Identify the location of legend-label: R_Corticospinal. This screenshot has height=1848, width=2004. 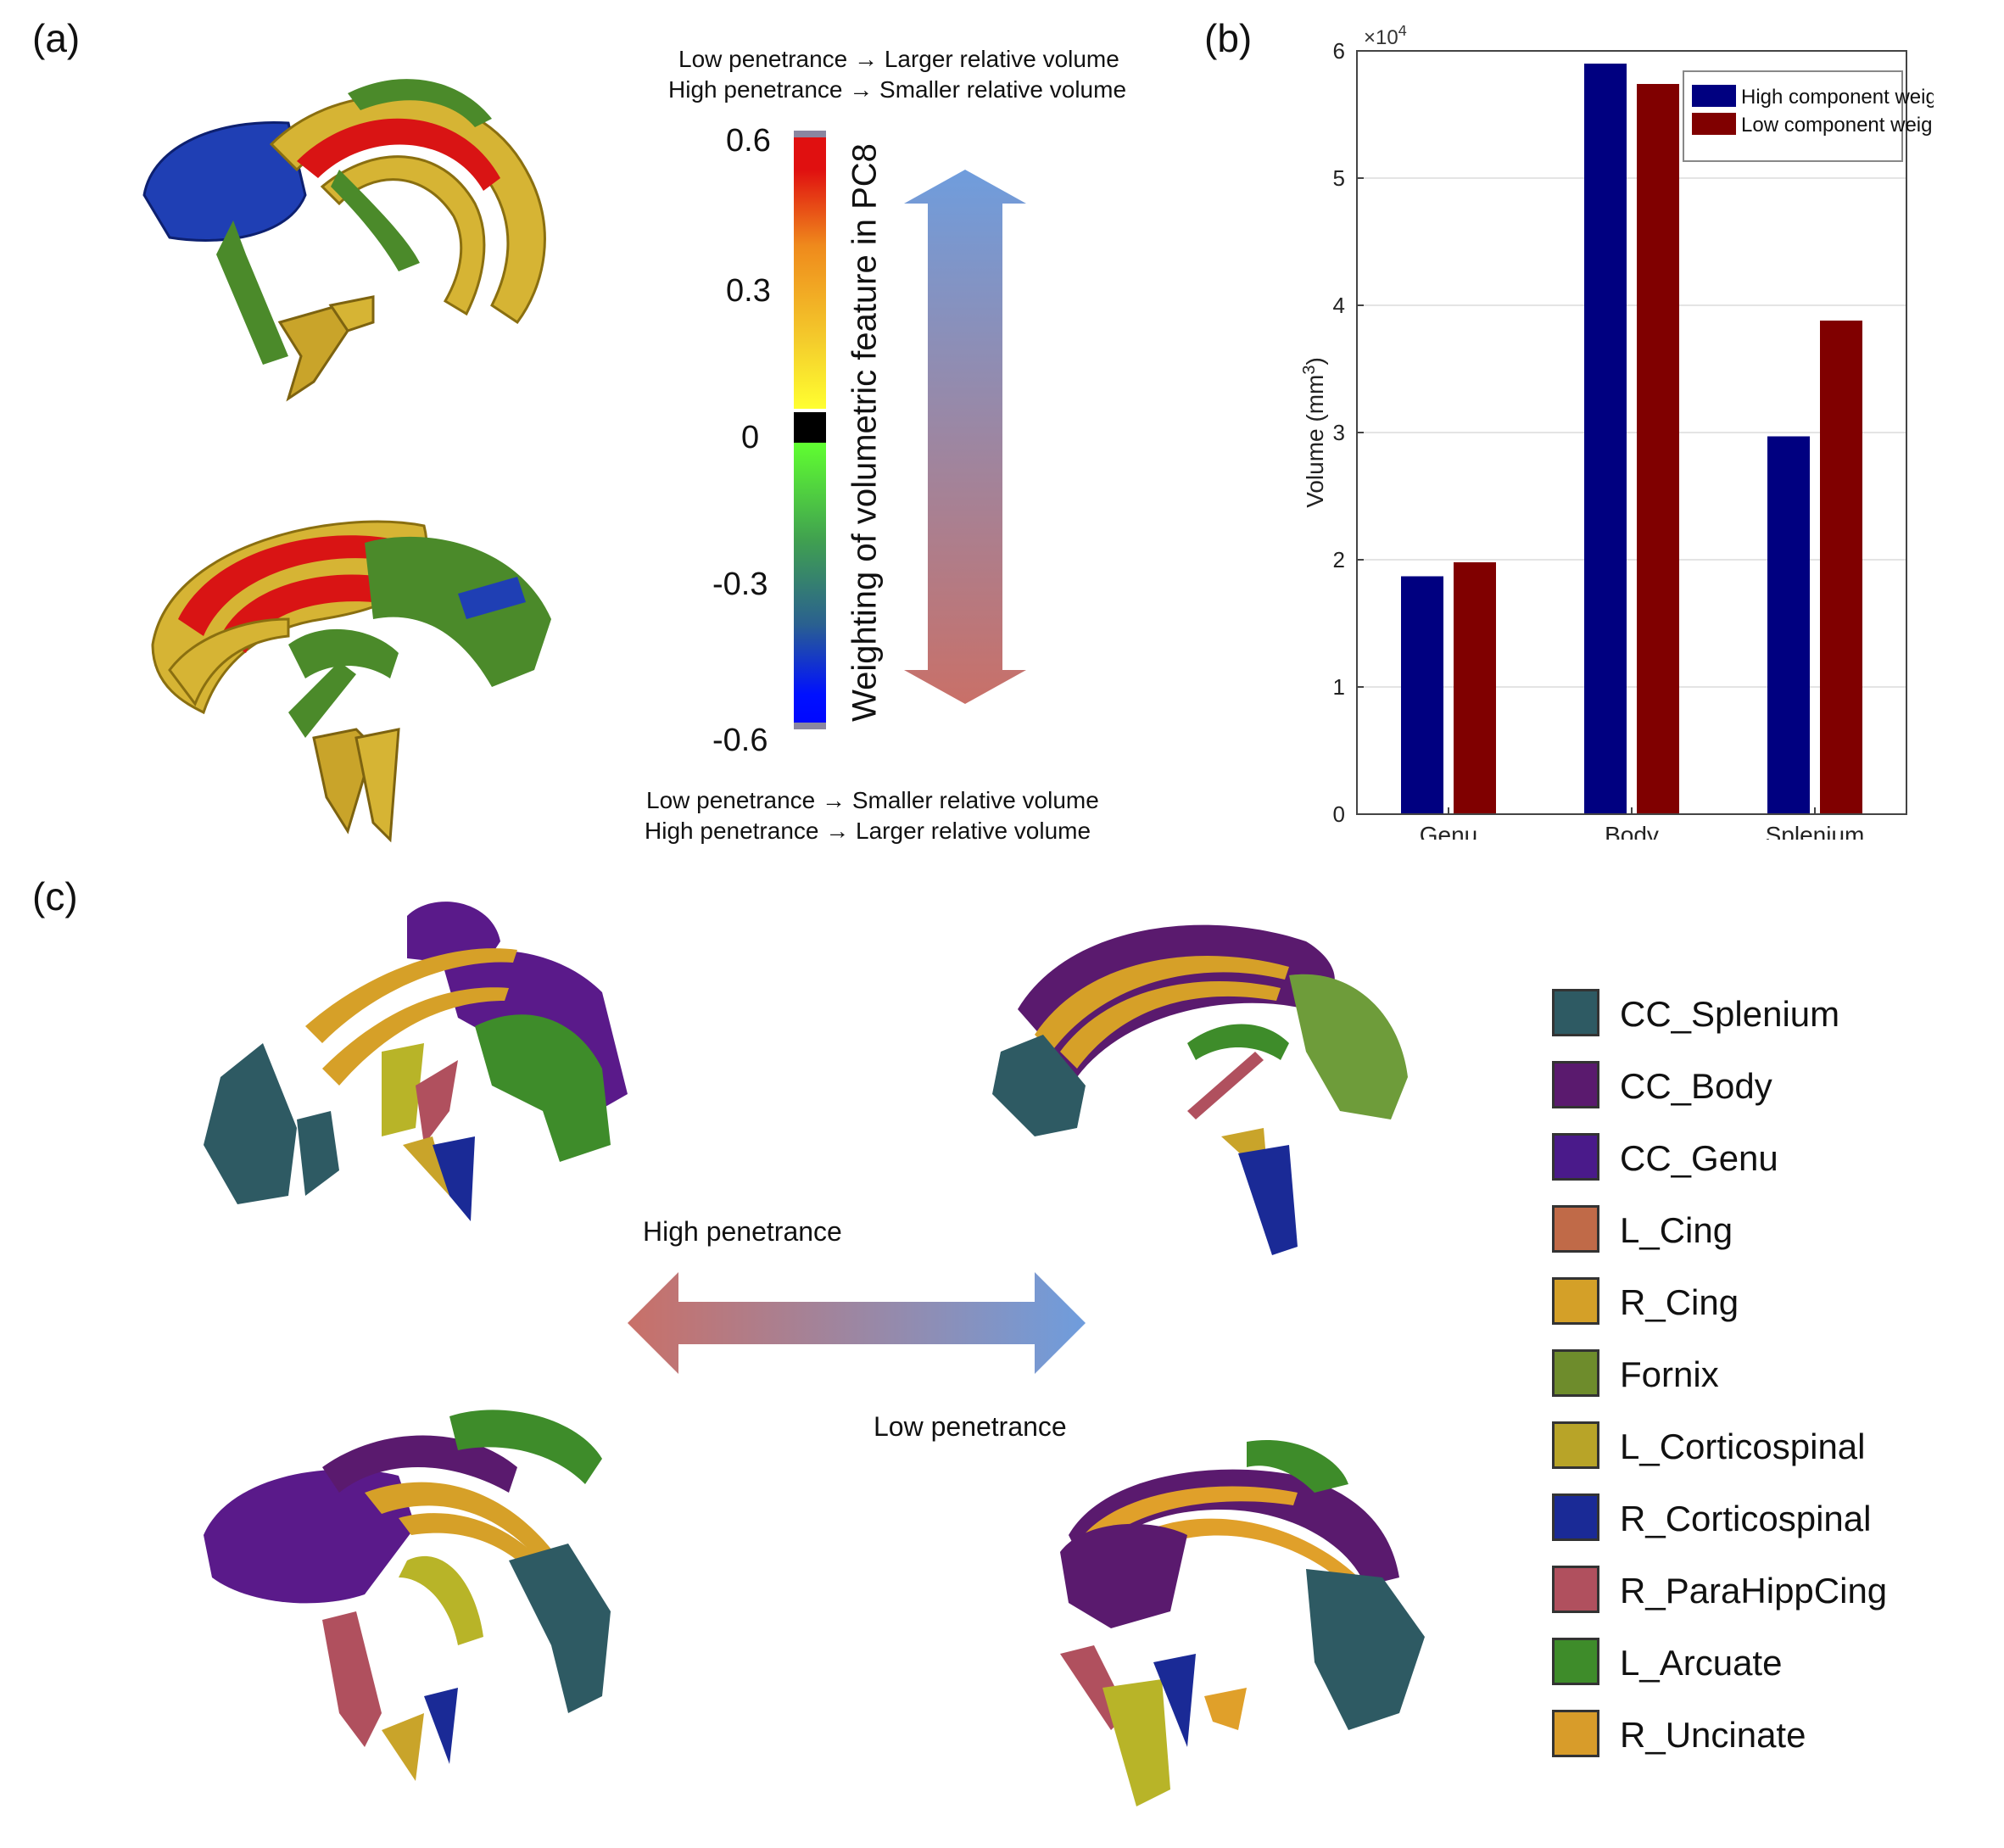
(1746, 1519).